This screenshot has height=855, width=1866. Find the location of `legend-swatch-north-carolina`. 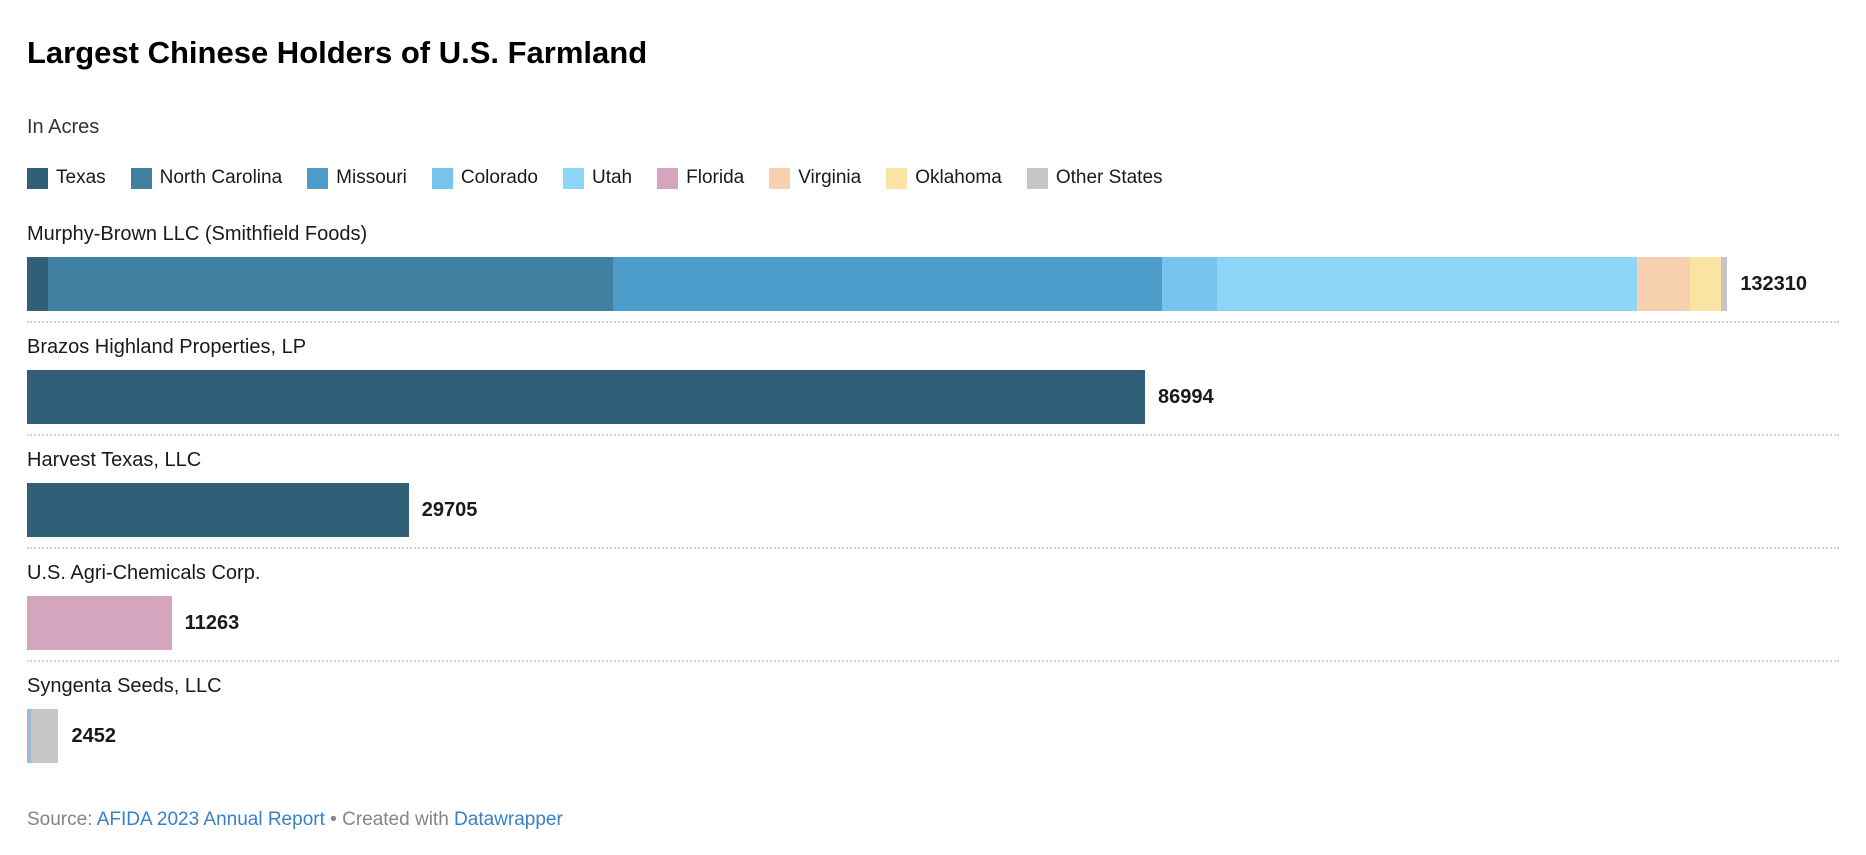

legend-swatch-north-carolina is located at coordinates (141, 178).